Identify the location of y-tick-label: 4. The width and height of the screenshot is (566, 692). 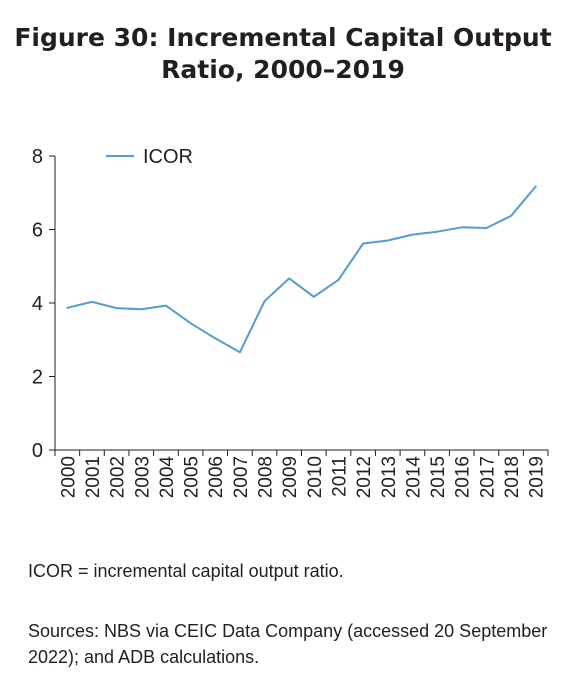
(37, 304).